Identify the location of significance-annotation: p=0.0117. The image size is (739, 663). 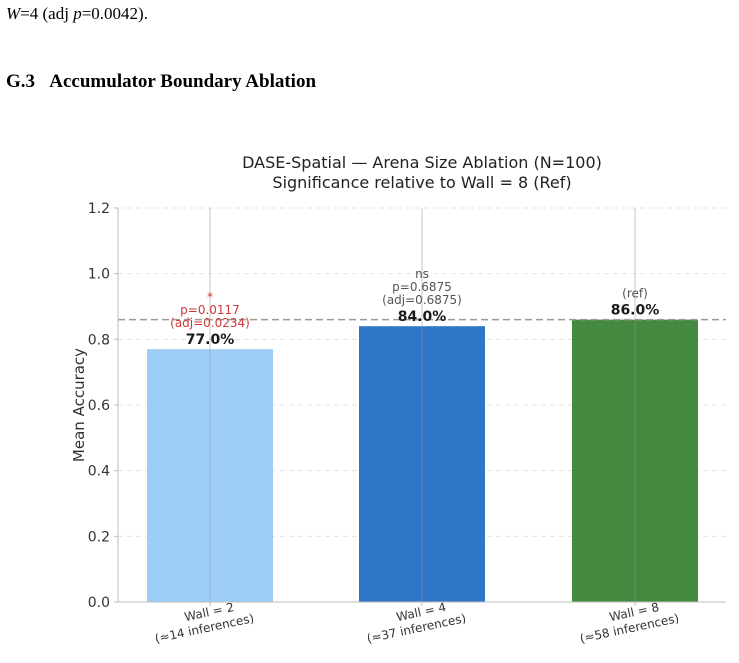
(210, 310).